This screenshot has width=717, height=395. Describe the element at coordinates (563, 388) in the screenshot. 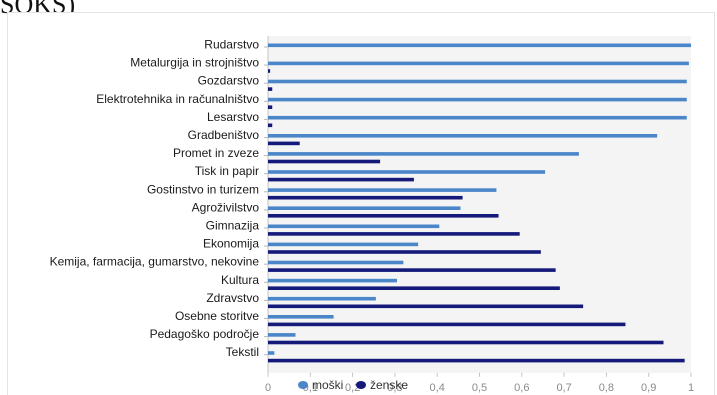

I see `x-tick-label: 0,7` at that location.